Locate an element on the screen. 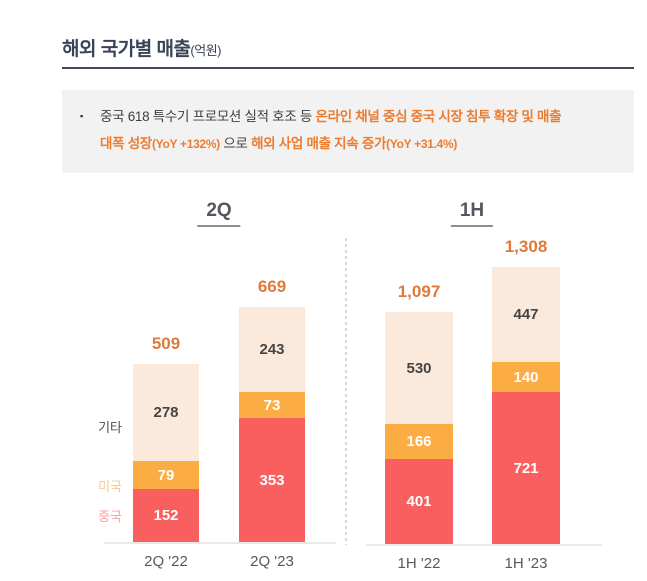  x-axis-category-label: 1H '22 is located at coordinates (419, 563).